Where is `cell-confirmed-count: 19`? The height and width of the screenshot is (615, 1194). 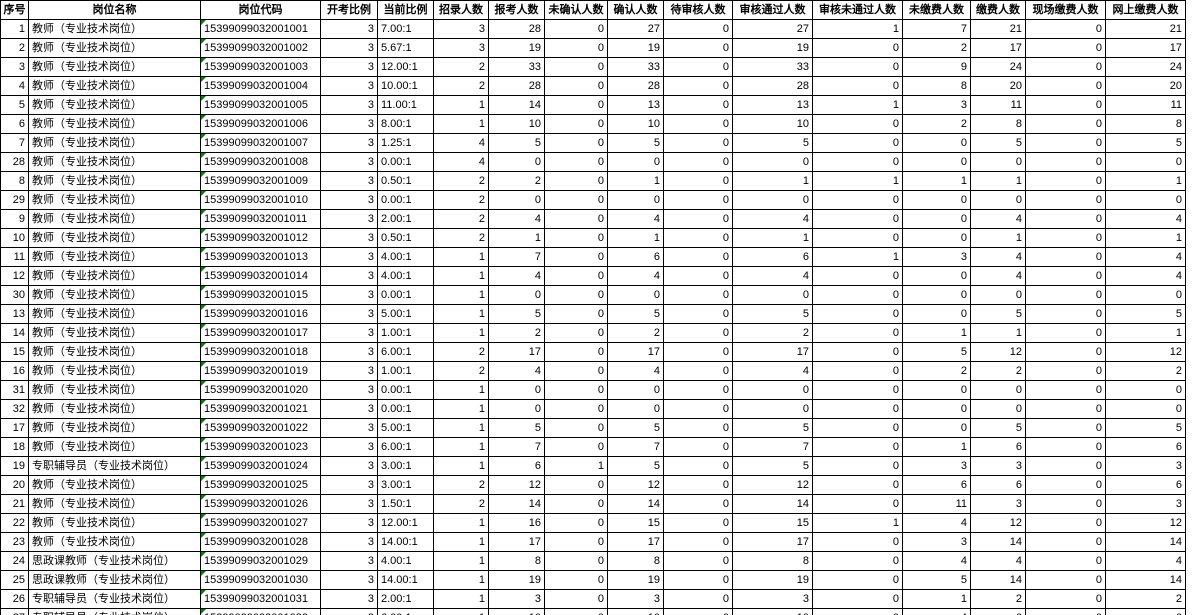 cell-confirmed-count: 19 is located at coordinates (635, 580).